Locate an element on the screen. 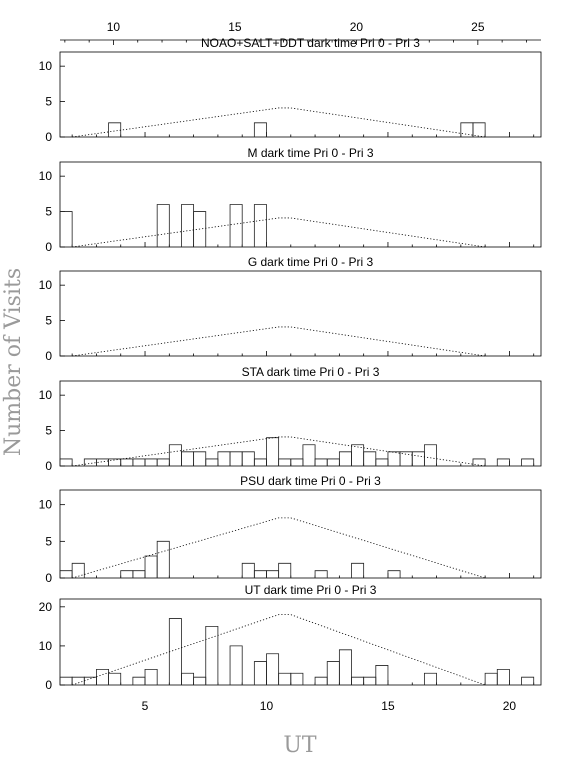  panel-title: G dark time Pri 0 - Pri 3 is located at coordinates (311, 262).